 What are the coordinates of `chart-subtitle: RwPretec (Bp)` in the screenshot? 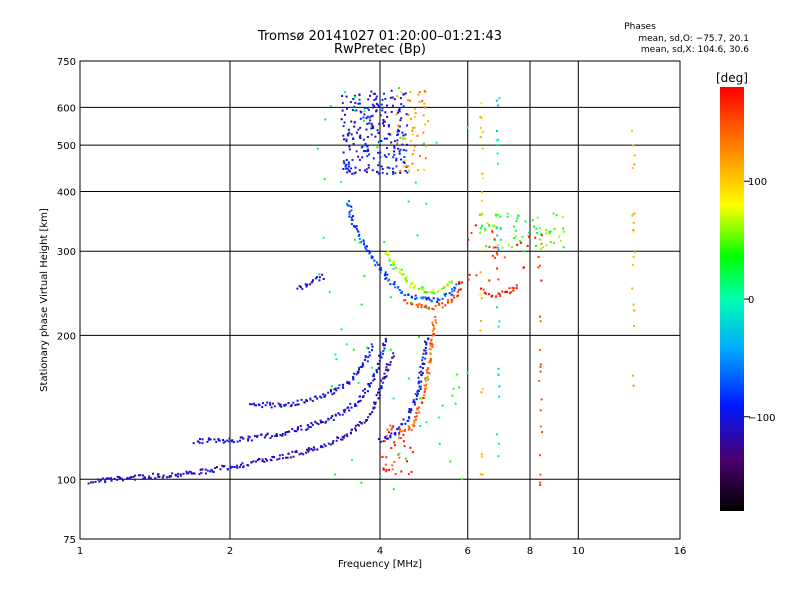 It's located at (380, 49).